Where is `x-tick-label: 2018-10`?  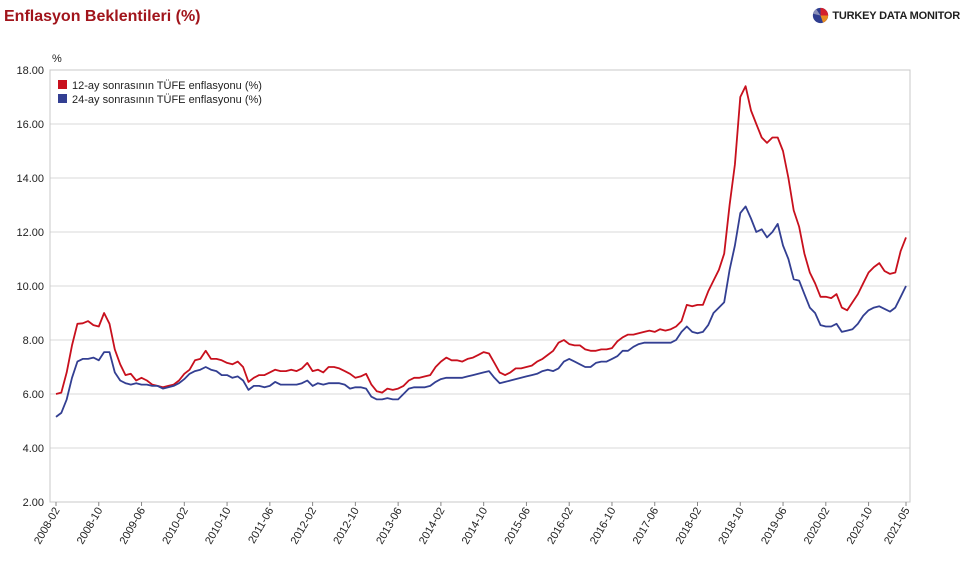
x-tick-label: 2018-10 is located at coordinates (731, 526).